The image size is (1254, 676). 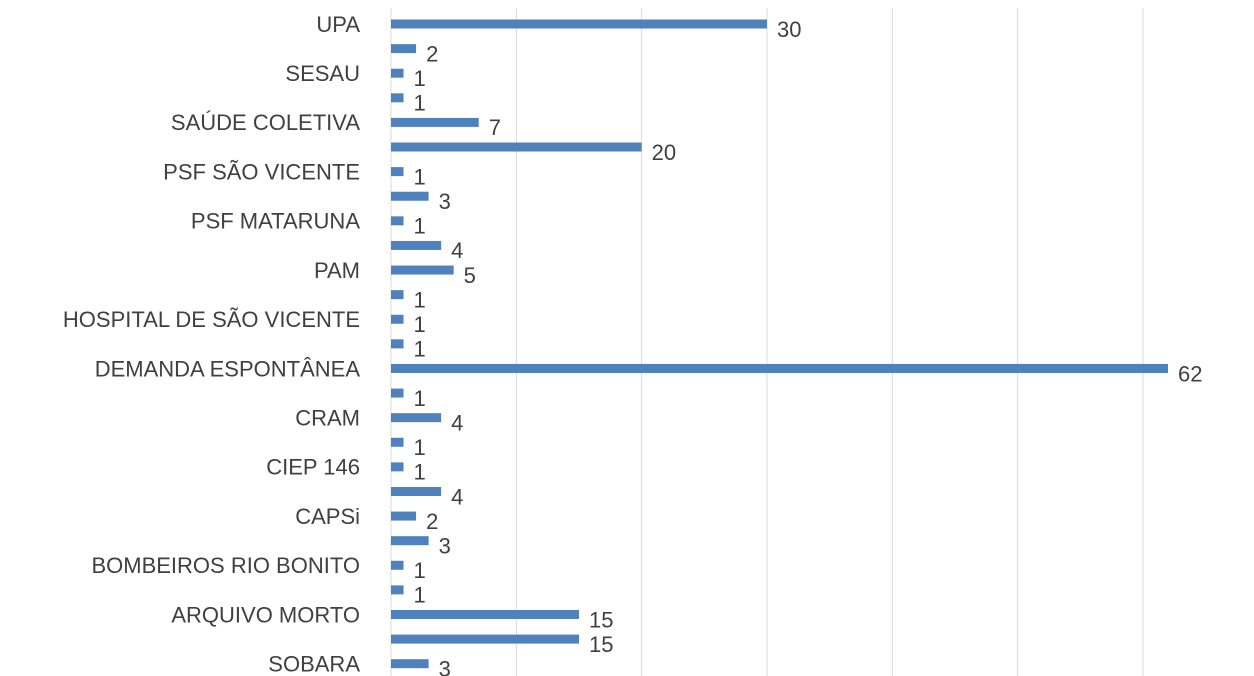 What do you see at coordinates (495, 127) in the screenshot?
I see `value-label: 7` at bounding box center [495, 127].